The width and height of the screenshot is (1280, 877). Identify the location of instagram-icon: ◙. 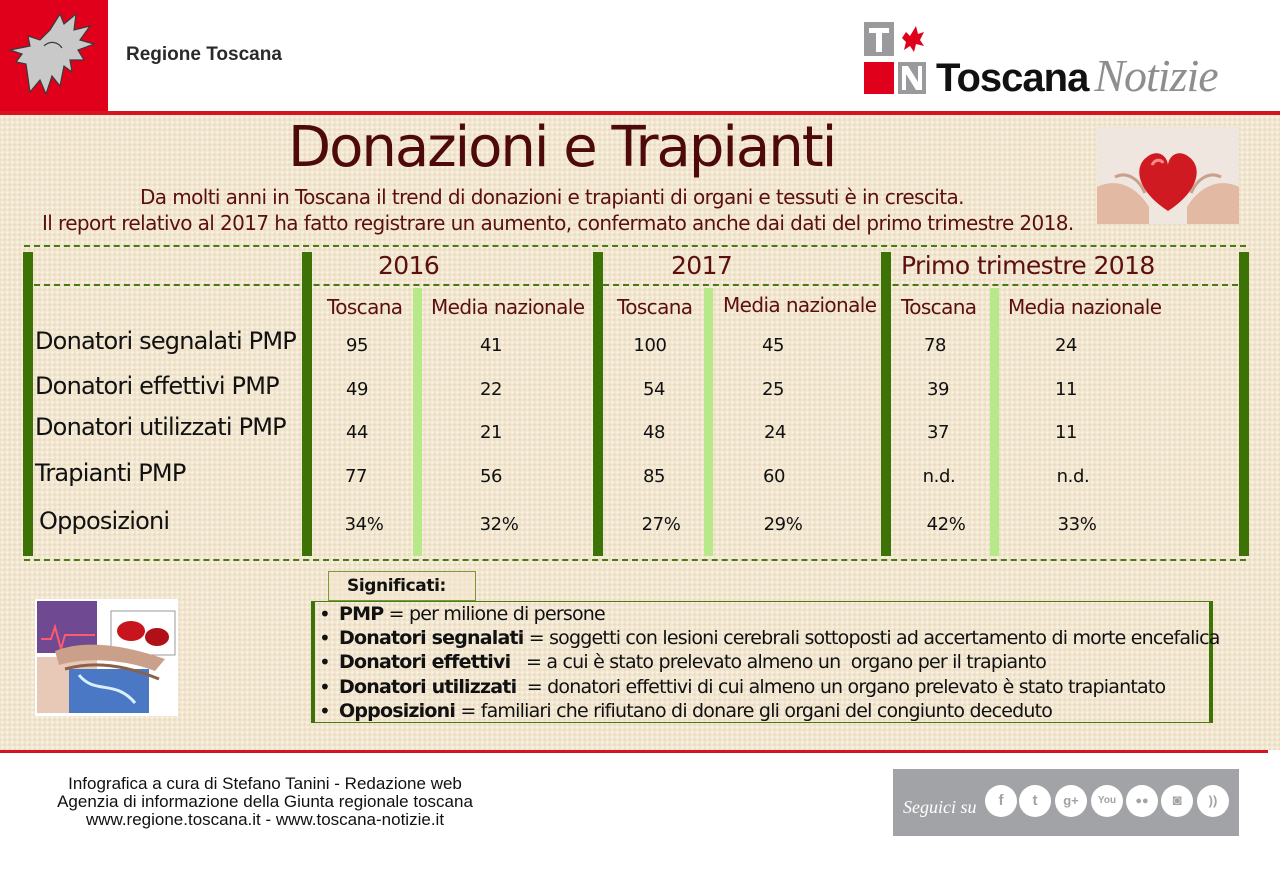
(1177, 801).